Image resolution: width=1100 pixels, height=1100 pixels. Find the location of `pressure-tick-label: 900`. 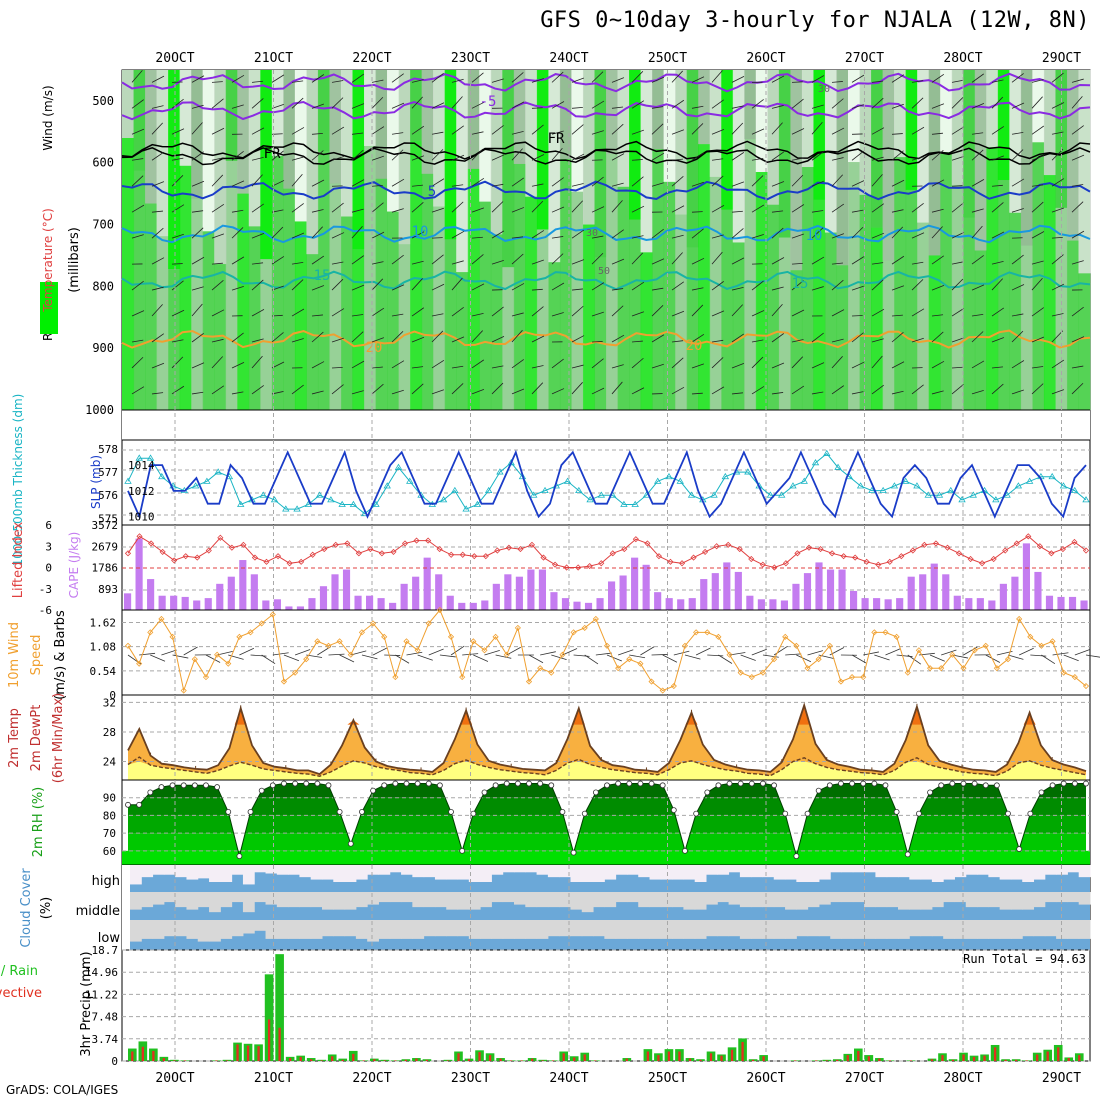

pressure-tick-label: 900 is located at coordinates (103, 348).